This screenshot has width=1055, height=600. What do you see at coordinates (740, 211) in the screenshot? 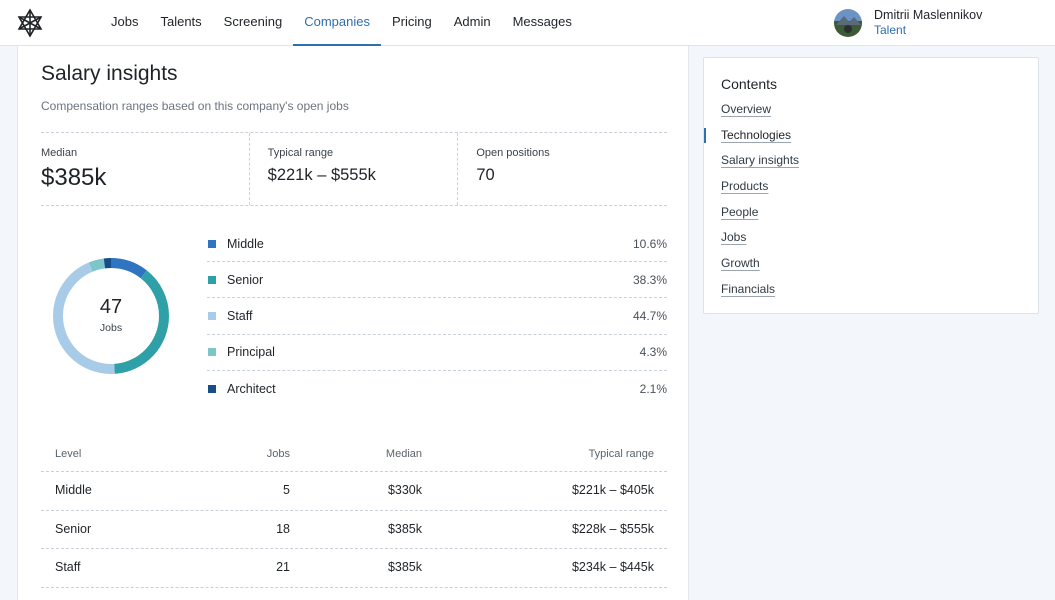
I see `toc-people: People` at bounding box center [740, 211].